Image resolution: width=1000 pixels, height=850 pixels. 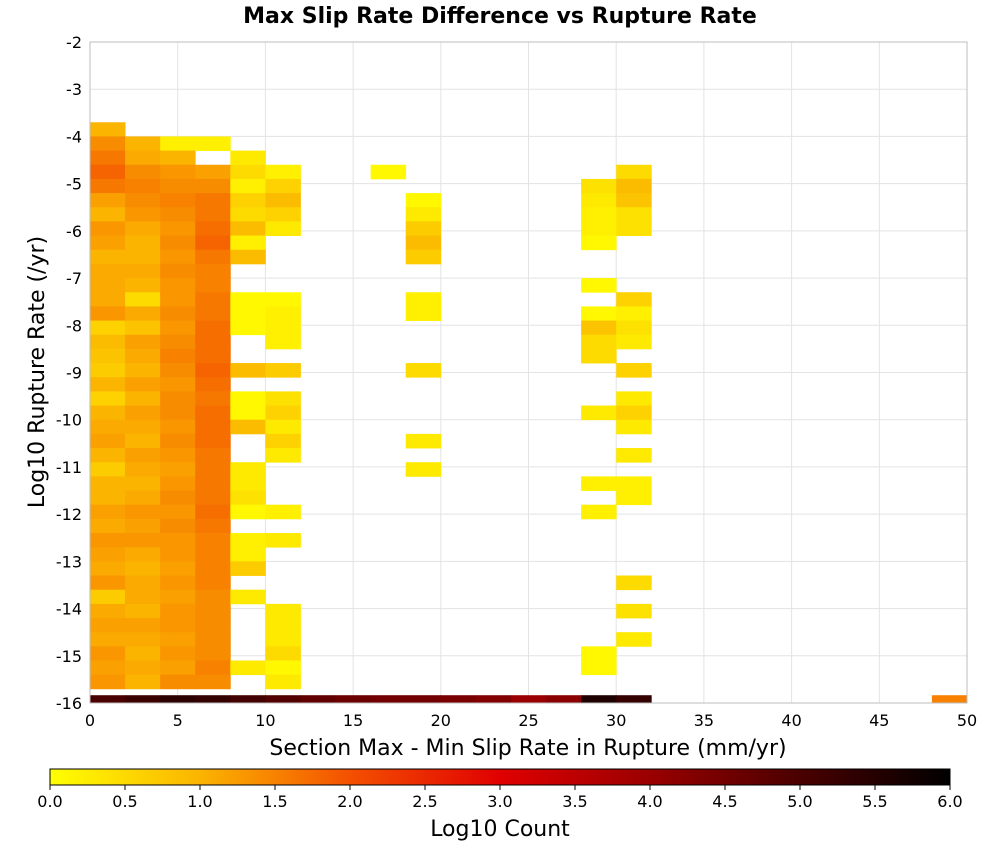 I want to click on y-tick-label: -12, so click(x=69, y=514).